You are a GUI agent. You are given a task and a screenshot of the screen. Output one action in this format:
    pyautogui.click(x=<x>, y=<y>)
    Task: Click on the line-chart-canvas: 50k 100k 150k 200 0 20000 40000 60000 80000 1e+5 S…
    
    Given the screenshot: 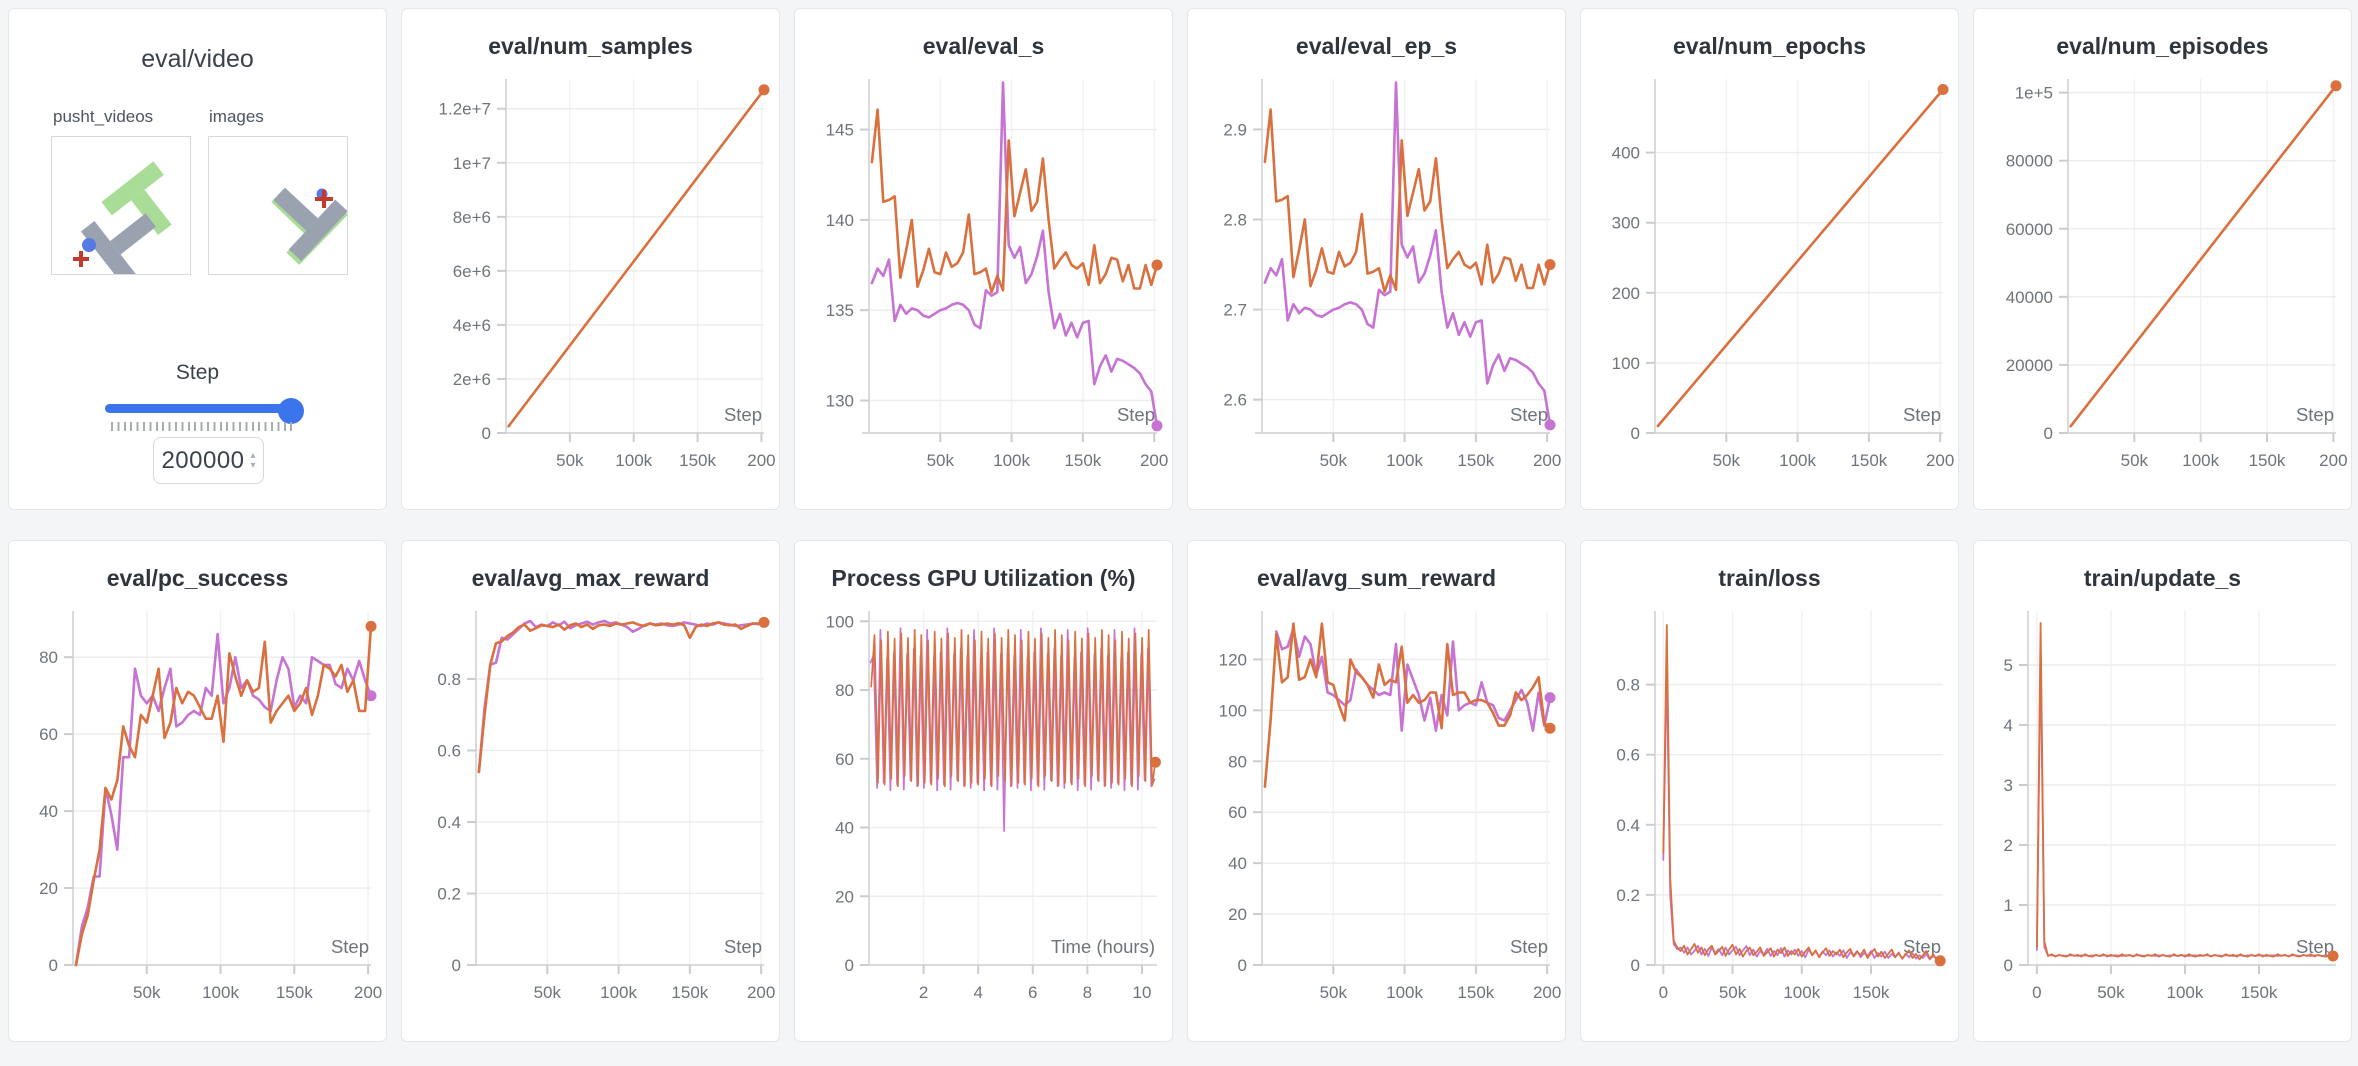 What is the action you would take?
    pyautogui.click(x=2162, y=277)
    